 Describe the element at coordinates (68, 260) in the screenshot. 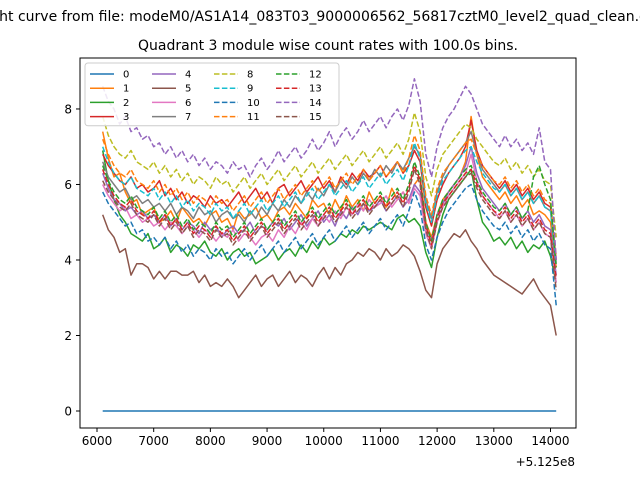

I see `y-tick-label: 4` at that location.